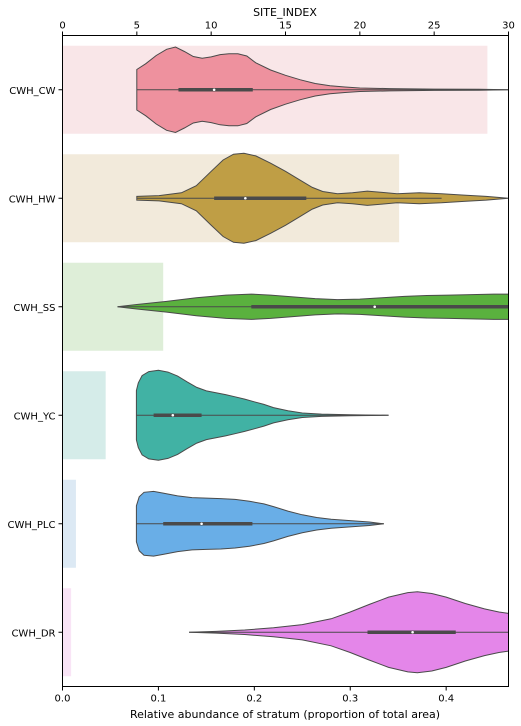 The image size is (521, 726). I want to click on abundance-bar-cwh-dr, so click(67, 632).